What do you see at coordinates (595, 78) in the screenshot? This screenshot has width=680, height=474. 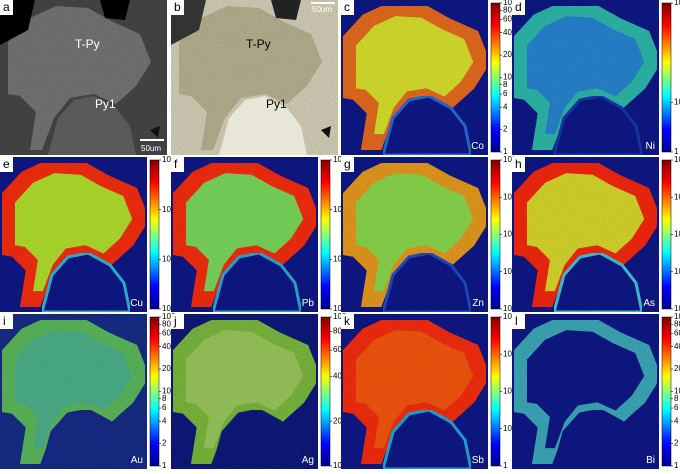 I see `panel: Ni 10³ 10 1 d` at bounding box center [595, 78].